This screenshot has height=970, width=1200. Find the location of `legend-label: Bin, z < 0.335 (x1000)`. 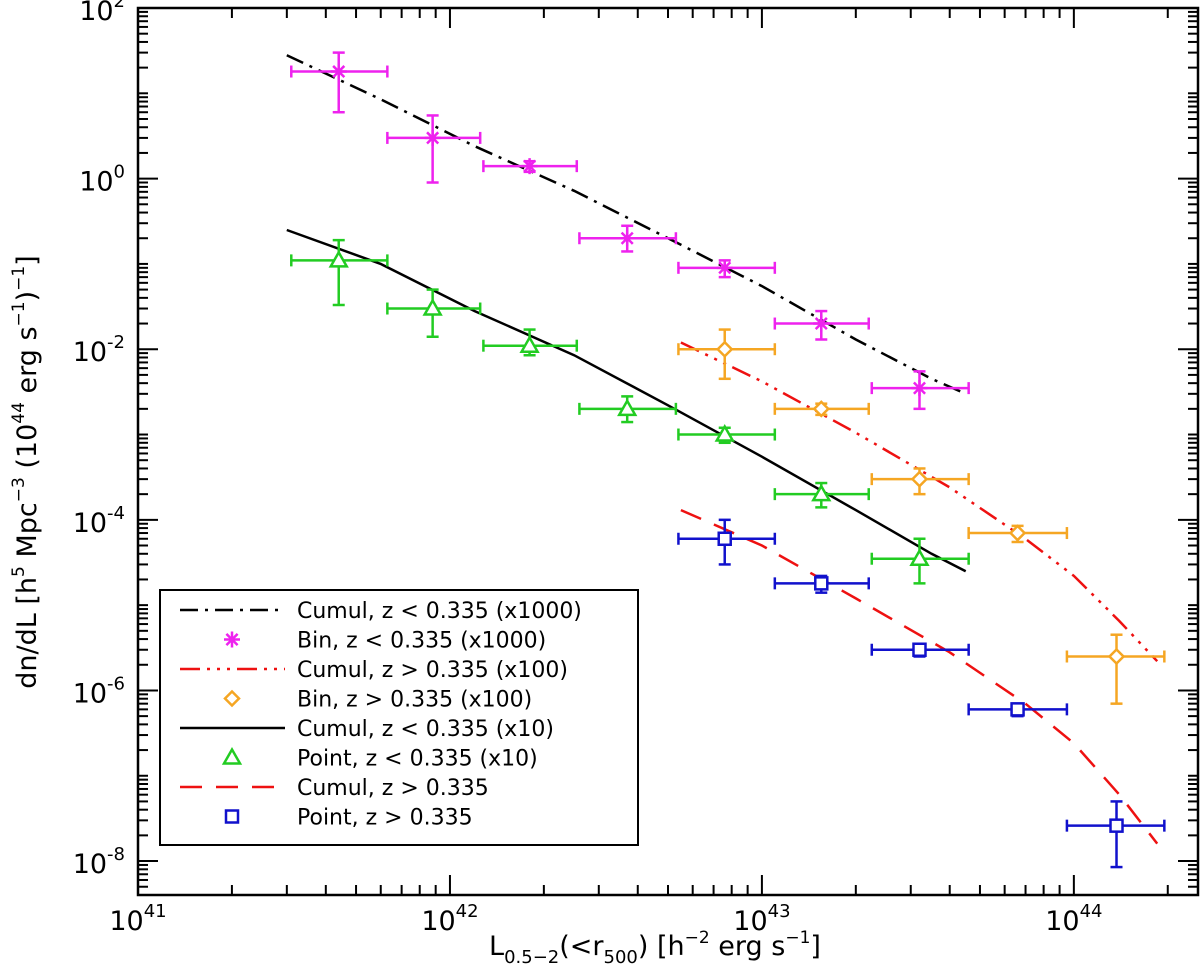

legend-label: Bin, z < 0.335 (x1000) is located at coordinates (421, 641).